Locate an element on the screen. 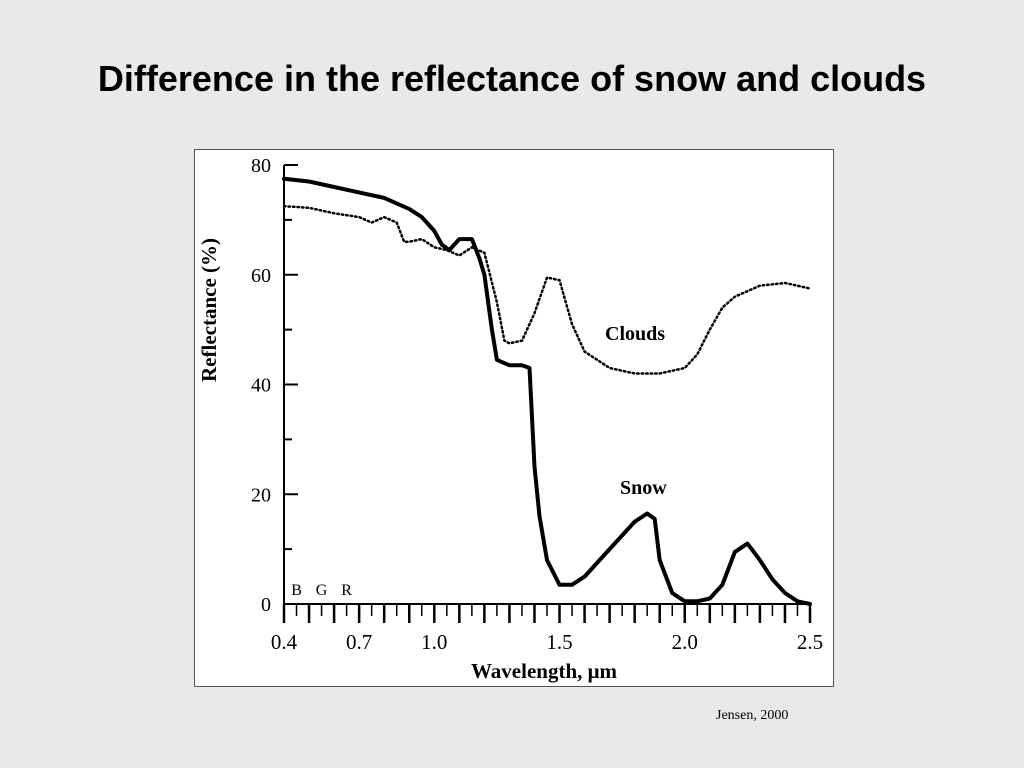 The width and height of the screenshot is (1024, 768). x-tick-label: 2.0 is located at coordinates (685, 642).